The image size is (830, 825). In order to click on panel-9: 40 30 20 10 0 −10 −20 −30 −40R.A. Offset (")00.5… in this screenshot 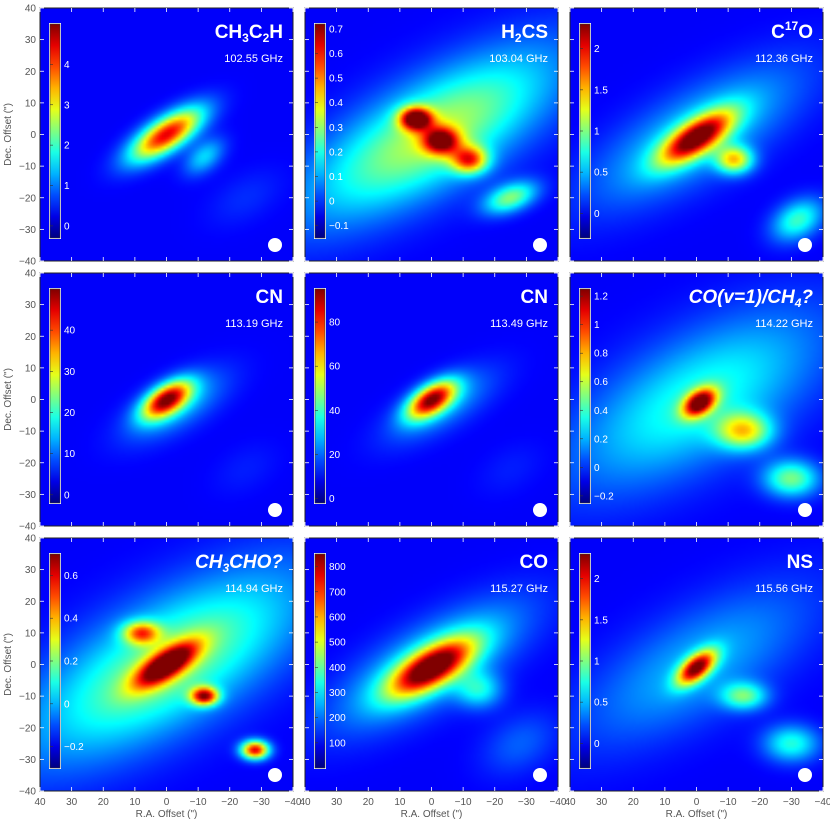, I will do `click(697, 678)`.